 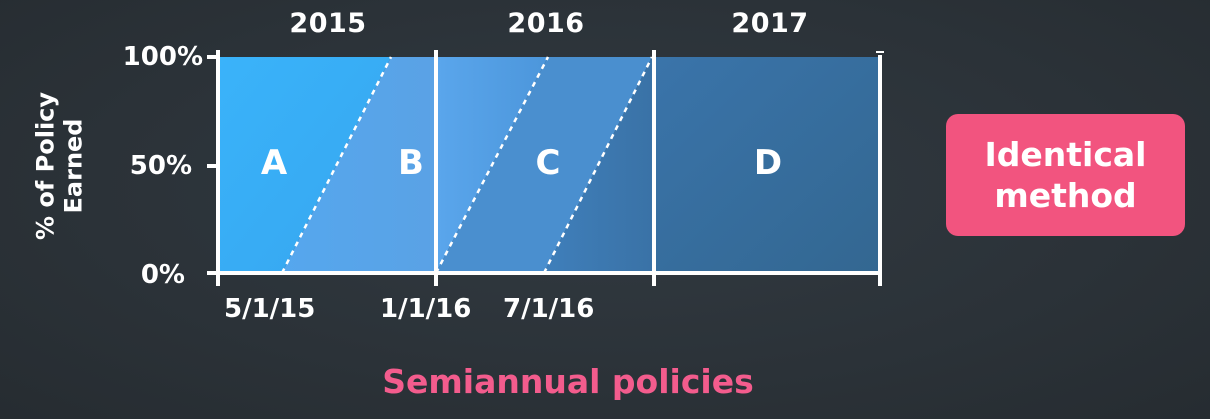 I want to click on region-a, so click(x=304, y=165).